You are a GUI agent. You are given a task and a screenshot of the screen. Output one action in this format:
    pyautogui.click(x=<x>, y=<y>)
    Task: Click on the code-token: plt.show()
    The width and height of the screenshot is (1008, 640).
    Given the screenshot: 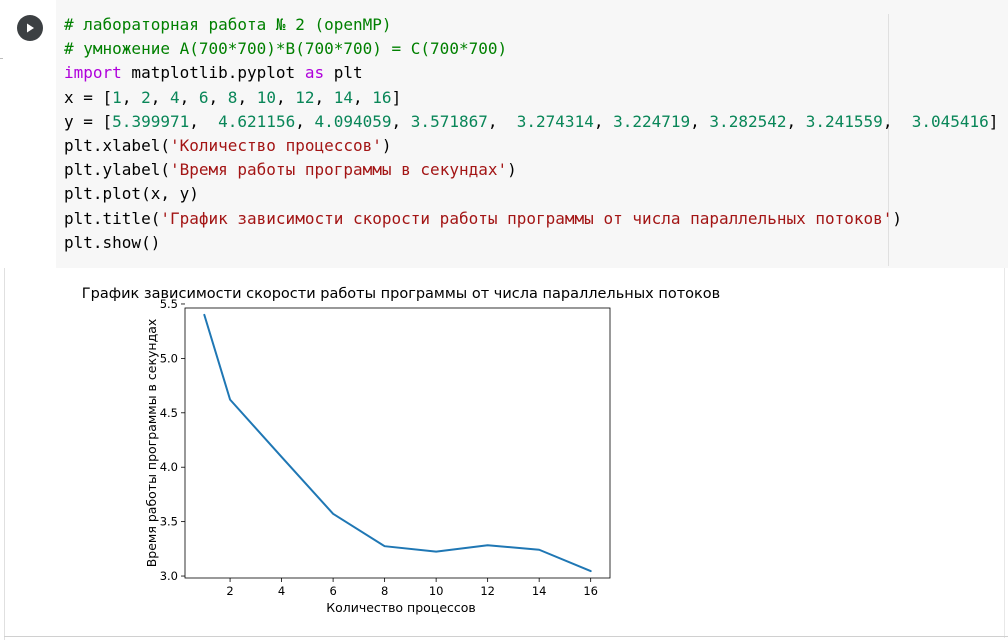 What is the action you would take?
    pyautogui.click(x=112, y=242)
    